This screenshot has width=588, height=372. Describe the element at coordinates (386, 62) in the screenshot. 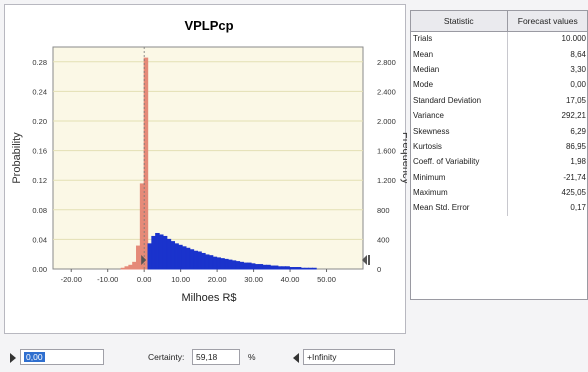

I see `y2-tick-label: 2.800` at that location.